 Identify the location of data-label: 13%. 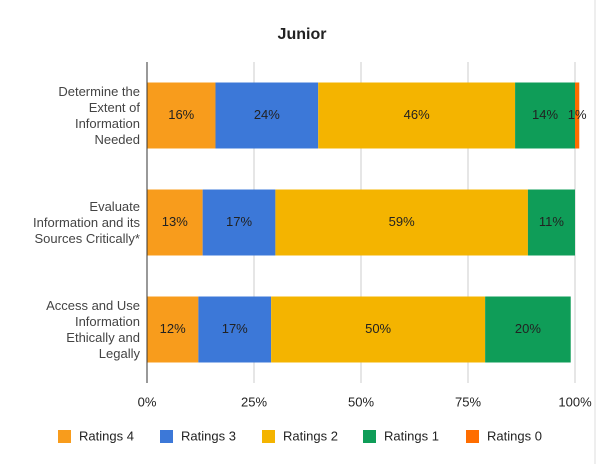
(175, 221).